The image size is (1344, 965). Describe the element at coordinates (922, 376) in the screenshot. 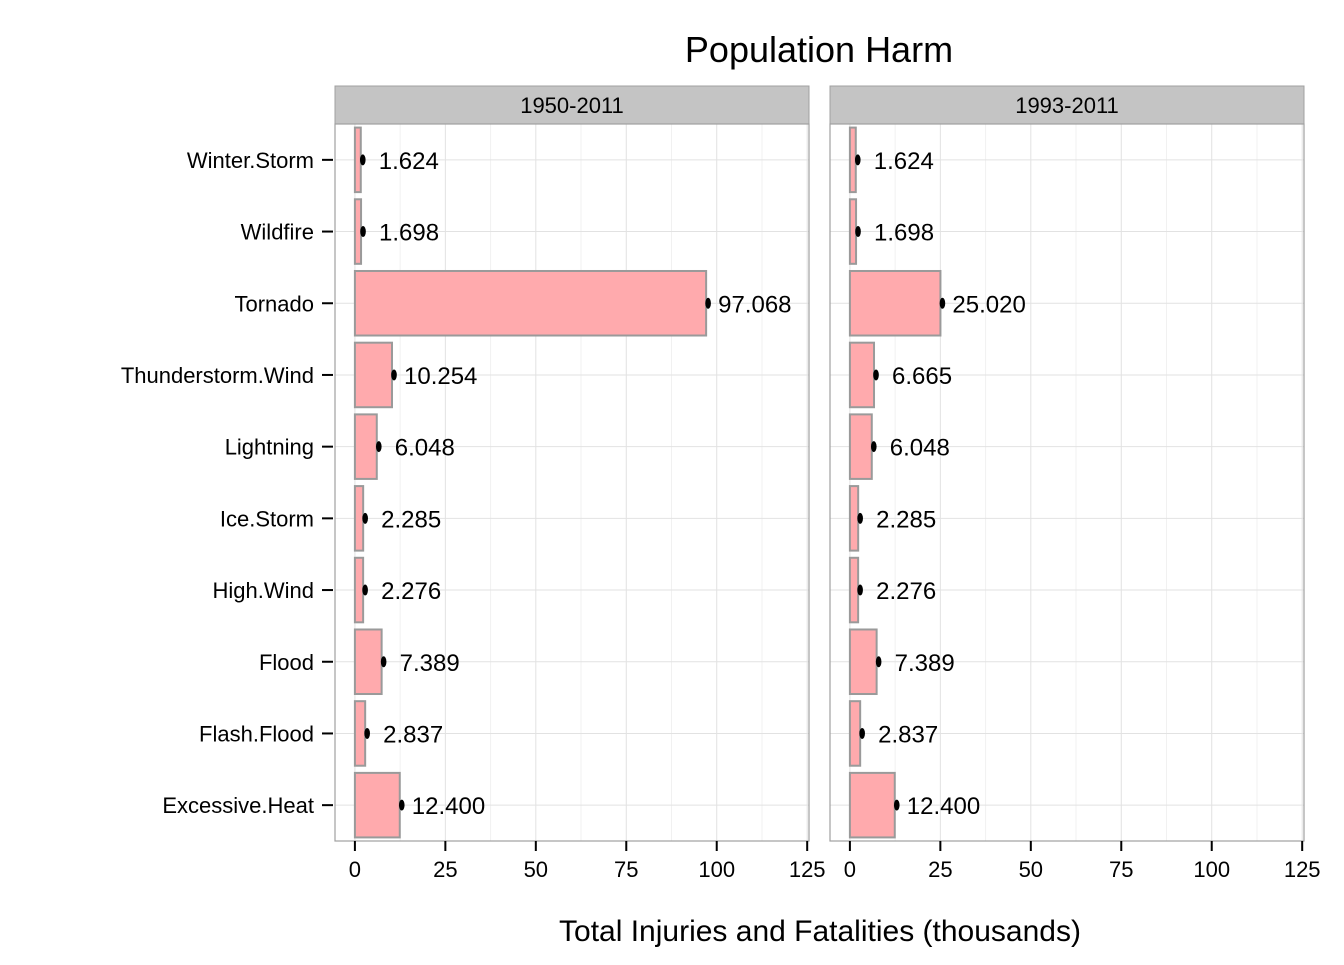

I see `data-label: 6.665` at that location.